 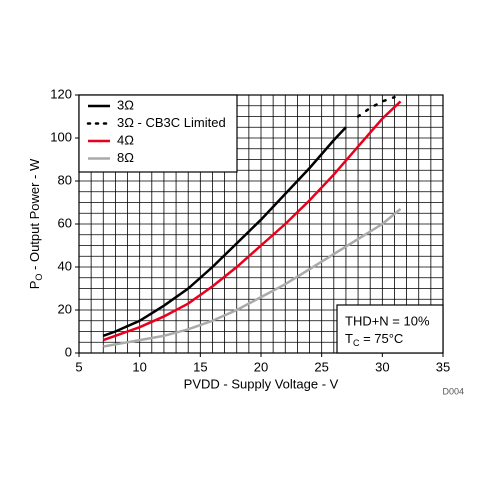 I want to click on y-label-symbol: P, so click(x=34, y=285).